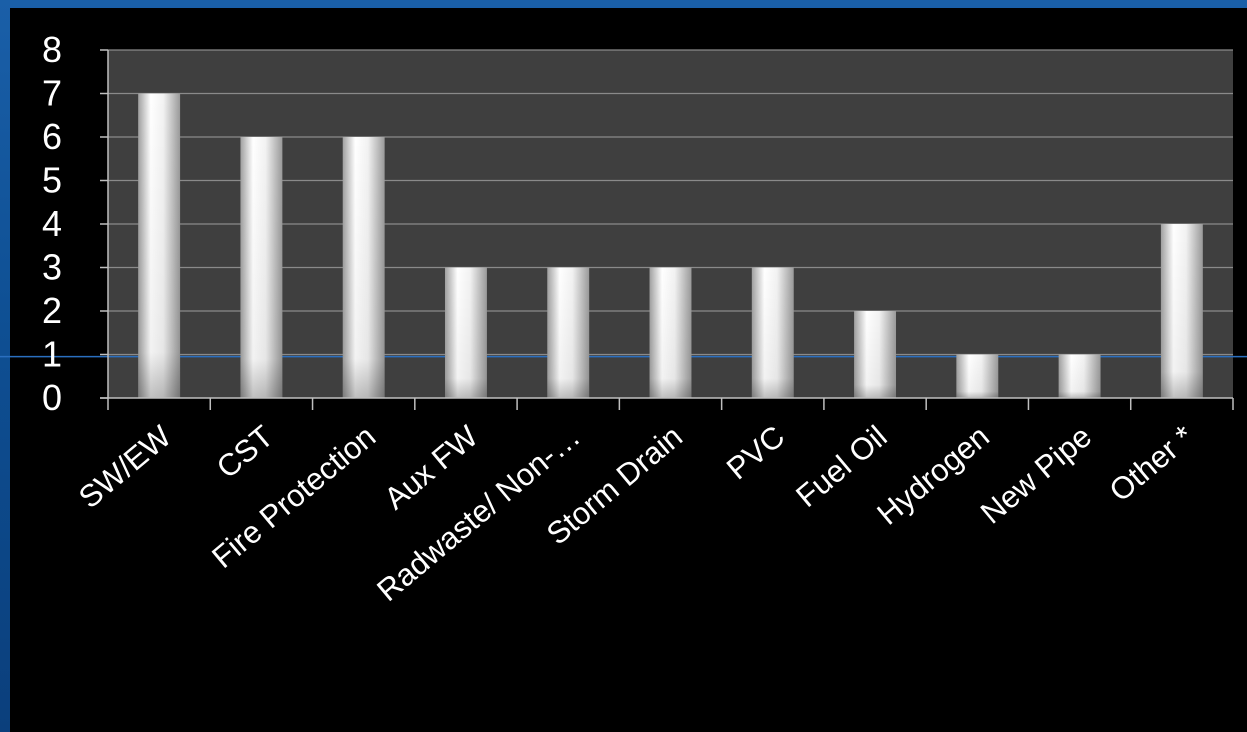  I want to click on y-tick-label: 4, so click(52, 223).